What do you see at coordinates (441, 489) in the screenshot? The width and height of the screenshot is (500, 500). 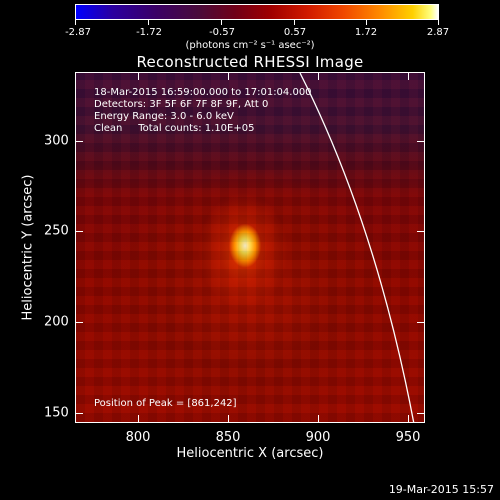 I see `timestamp: 19-Mar-2015 15:57` at bounding box center [441, 489].